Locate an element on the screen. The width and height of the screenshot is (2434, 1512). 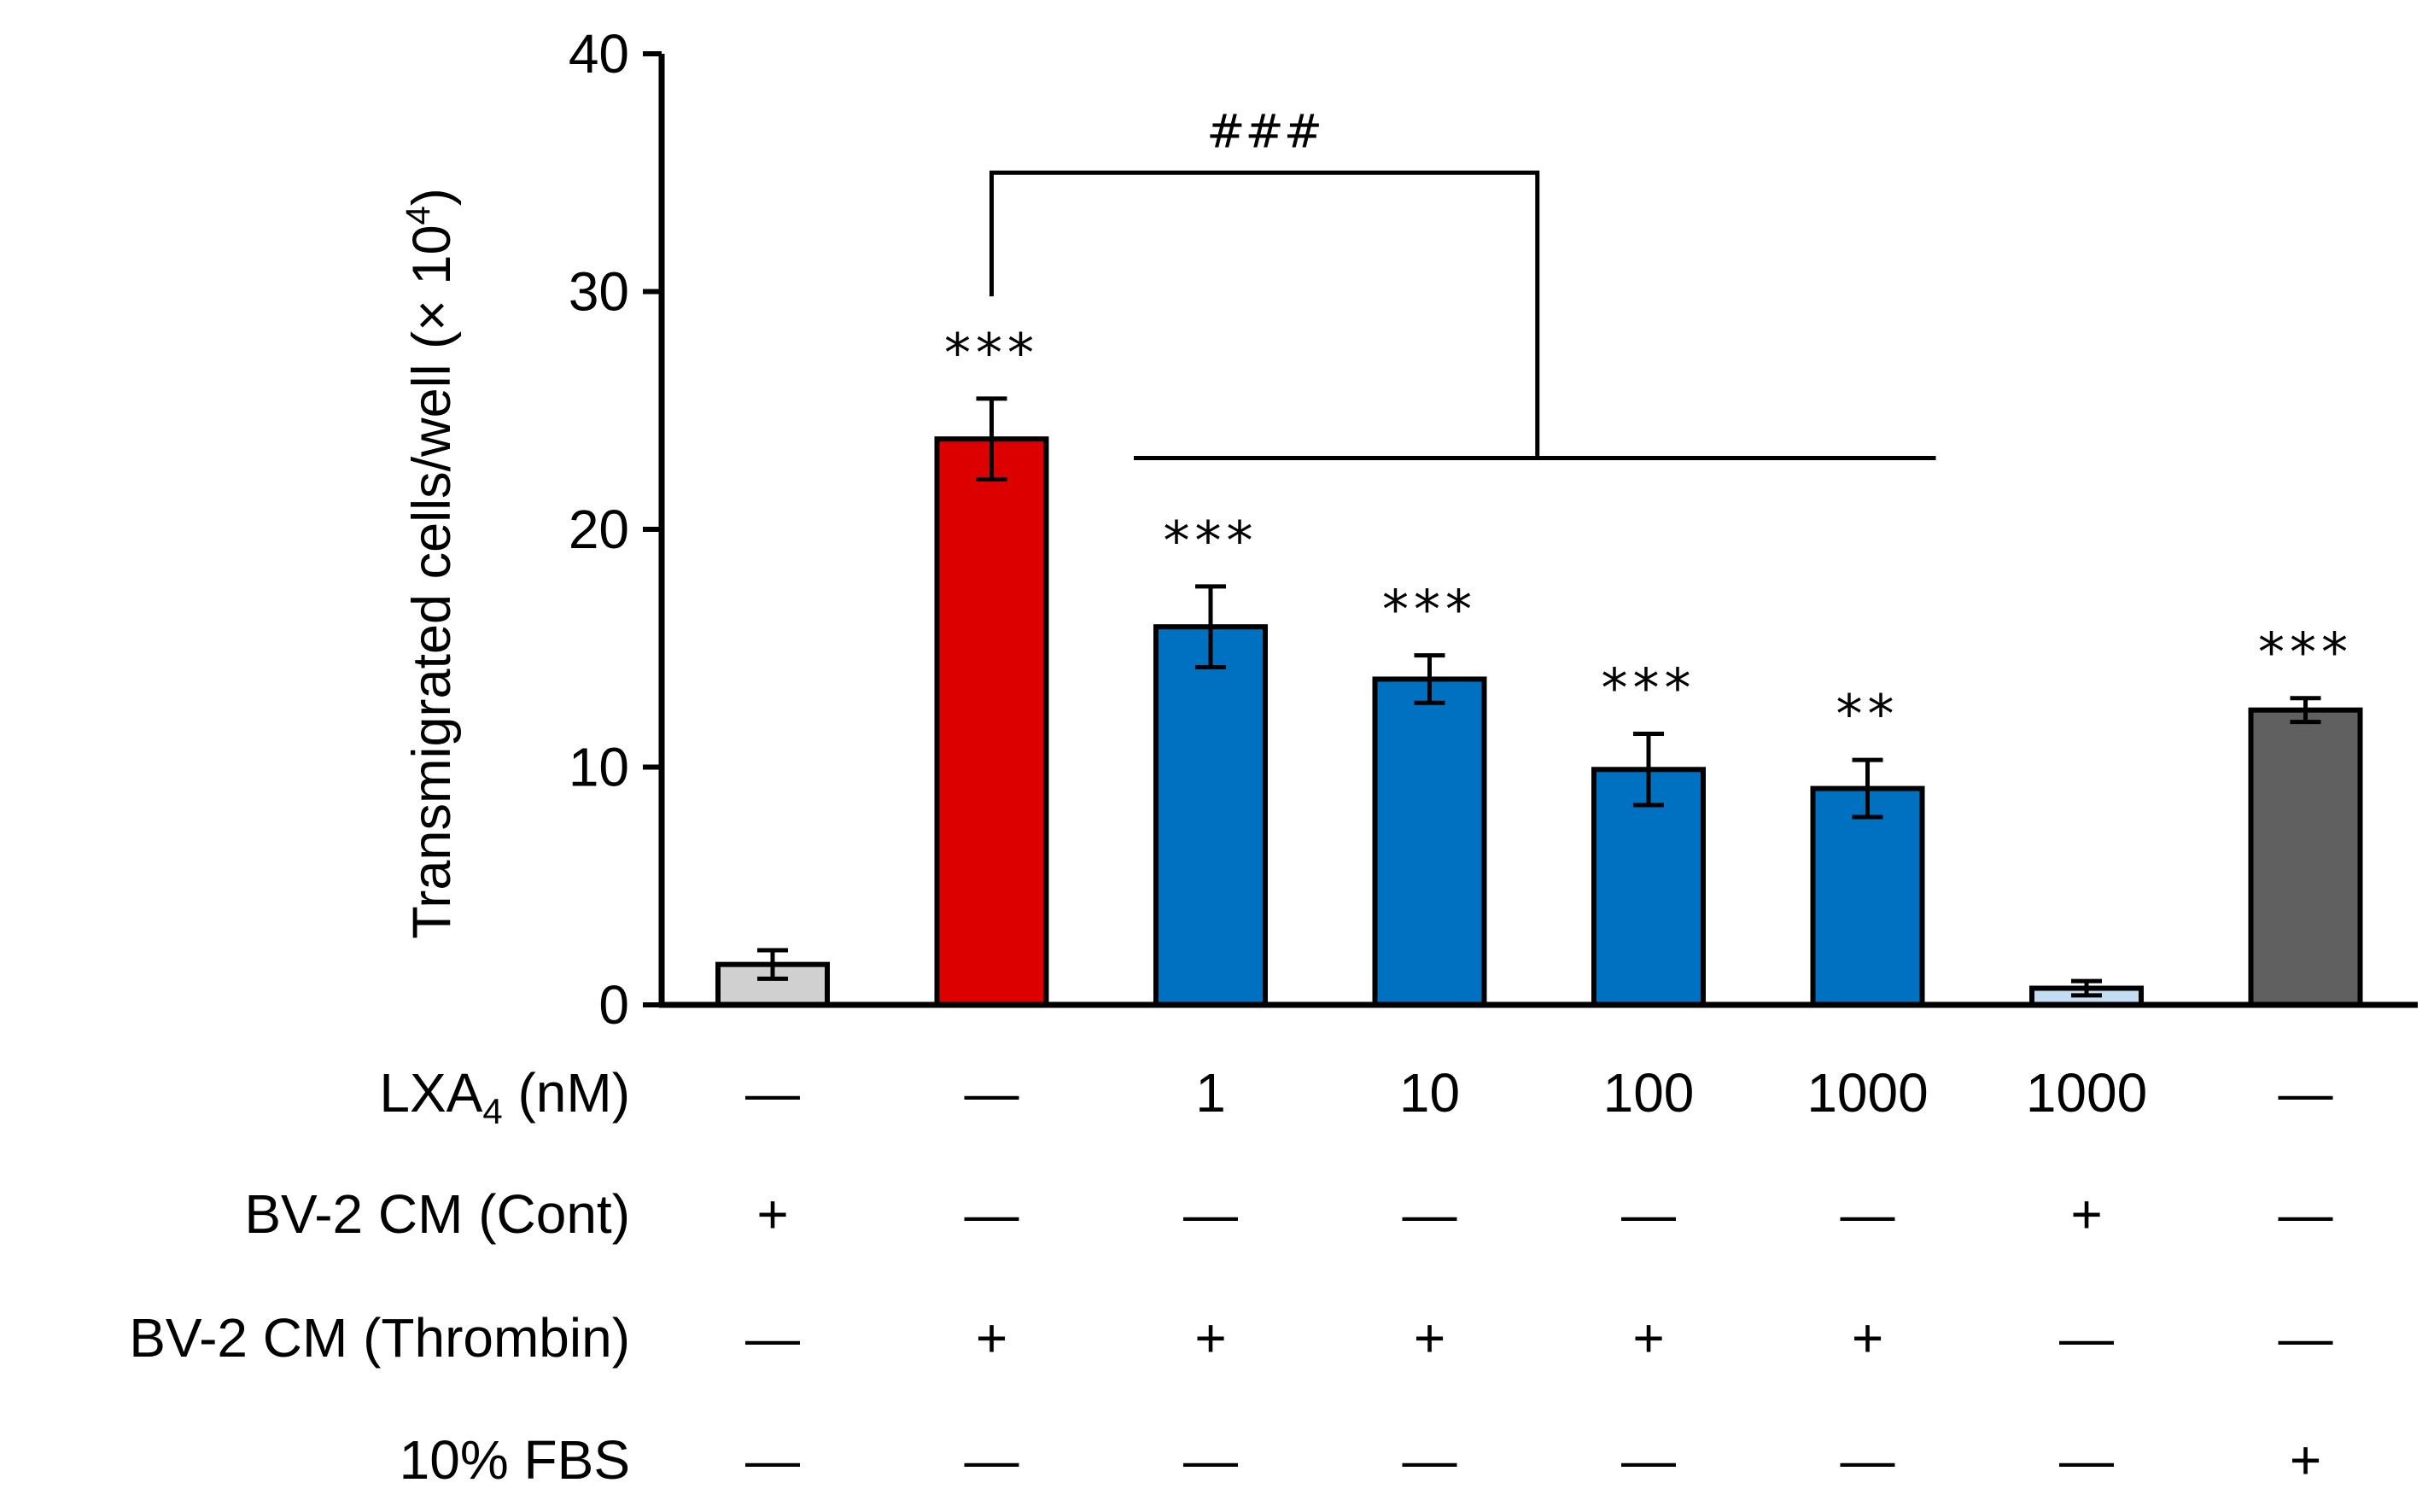
row-label-text: BV-2 CM (Thrombin) is located at coordinates (380, 1338).